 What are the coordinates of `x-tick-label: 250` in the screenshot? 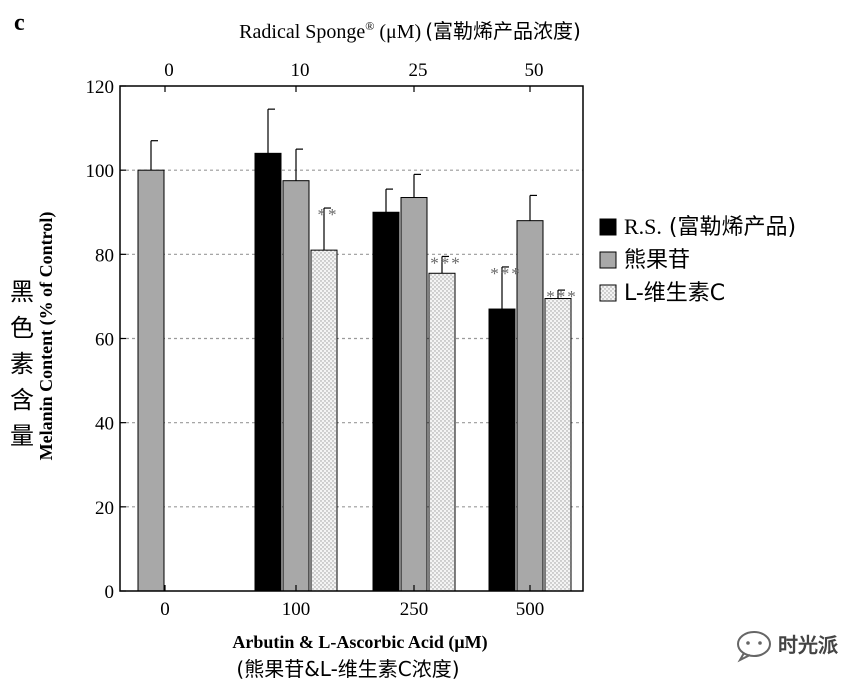 It's located at (414, 609).